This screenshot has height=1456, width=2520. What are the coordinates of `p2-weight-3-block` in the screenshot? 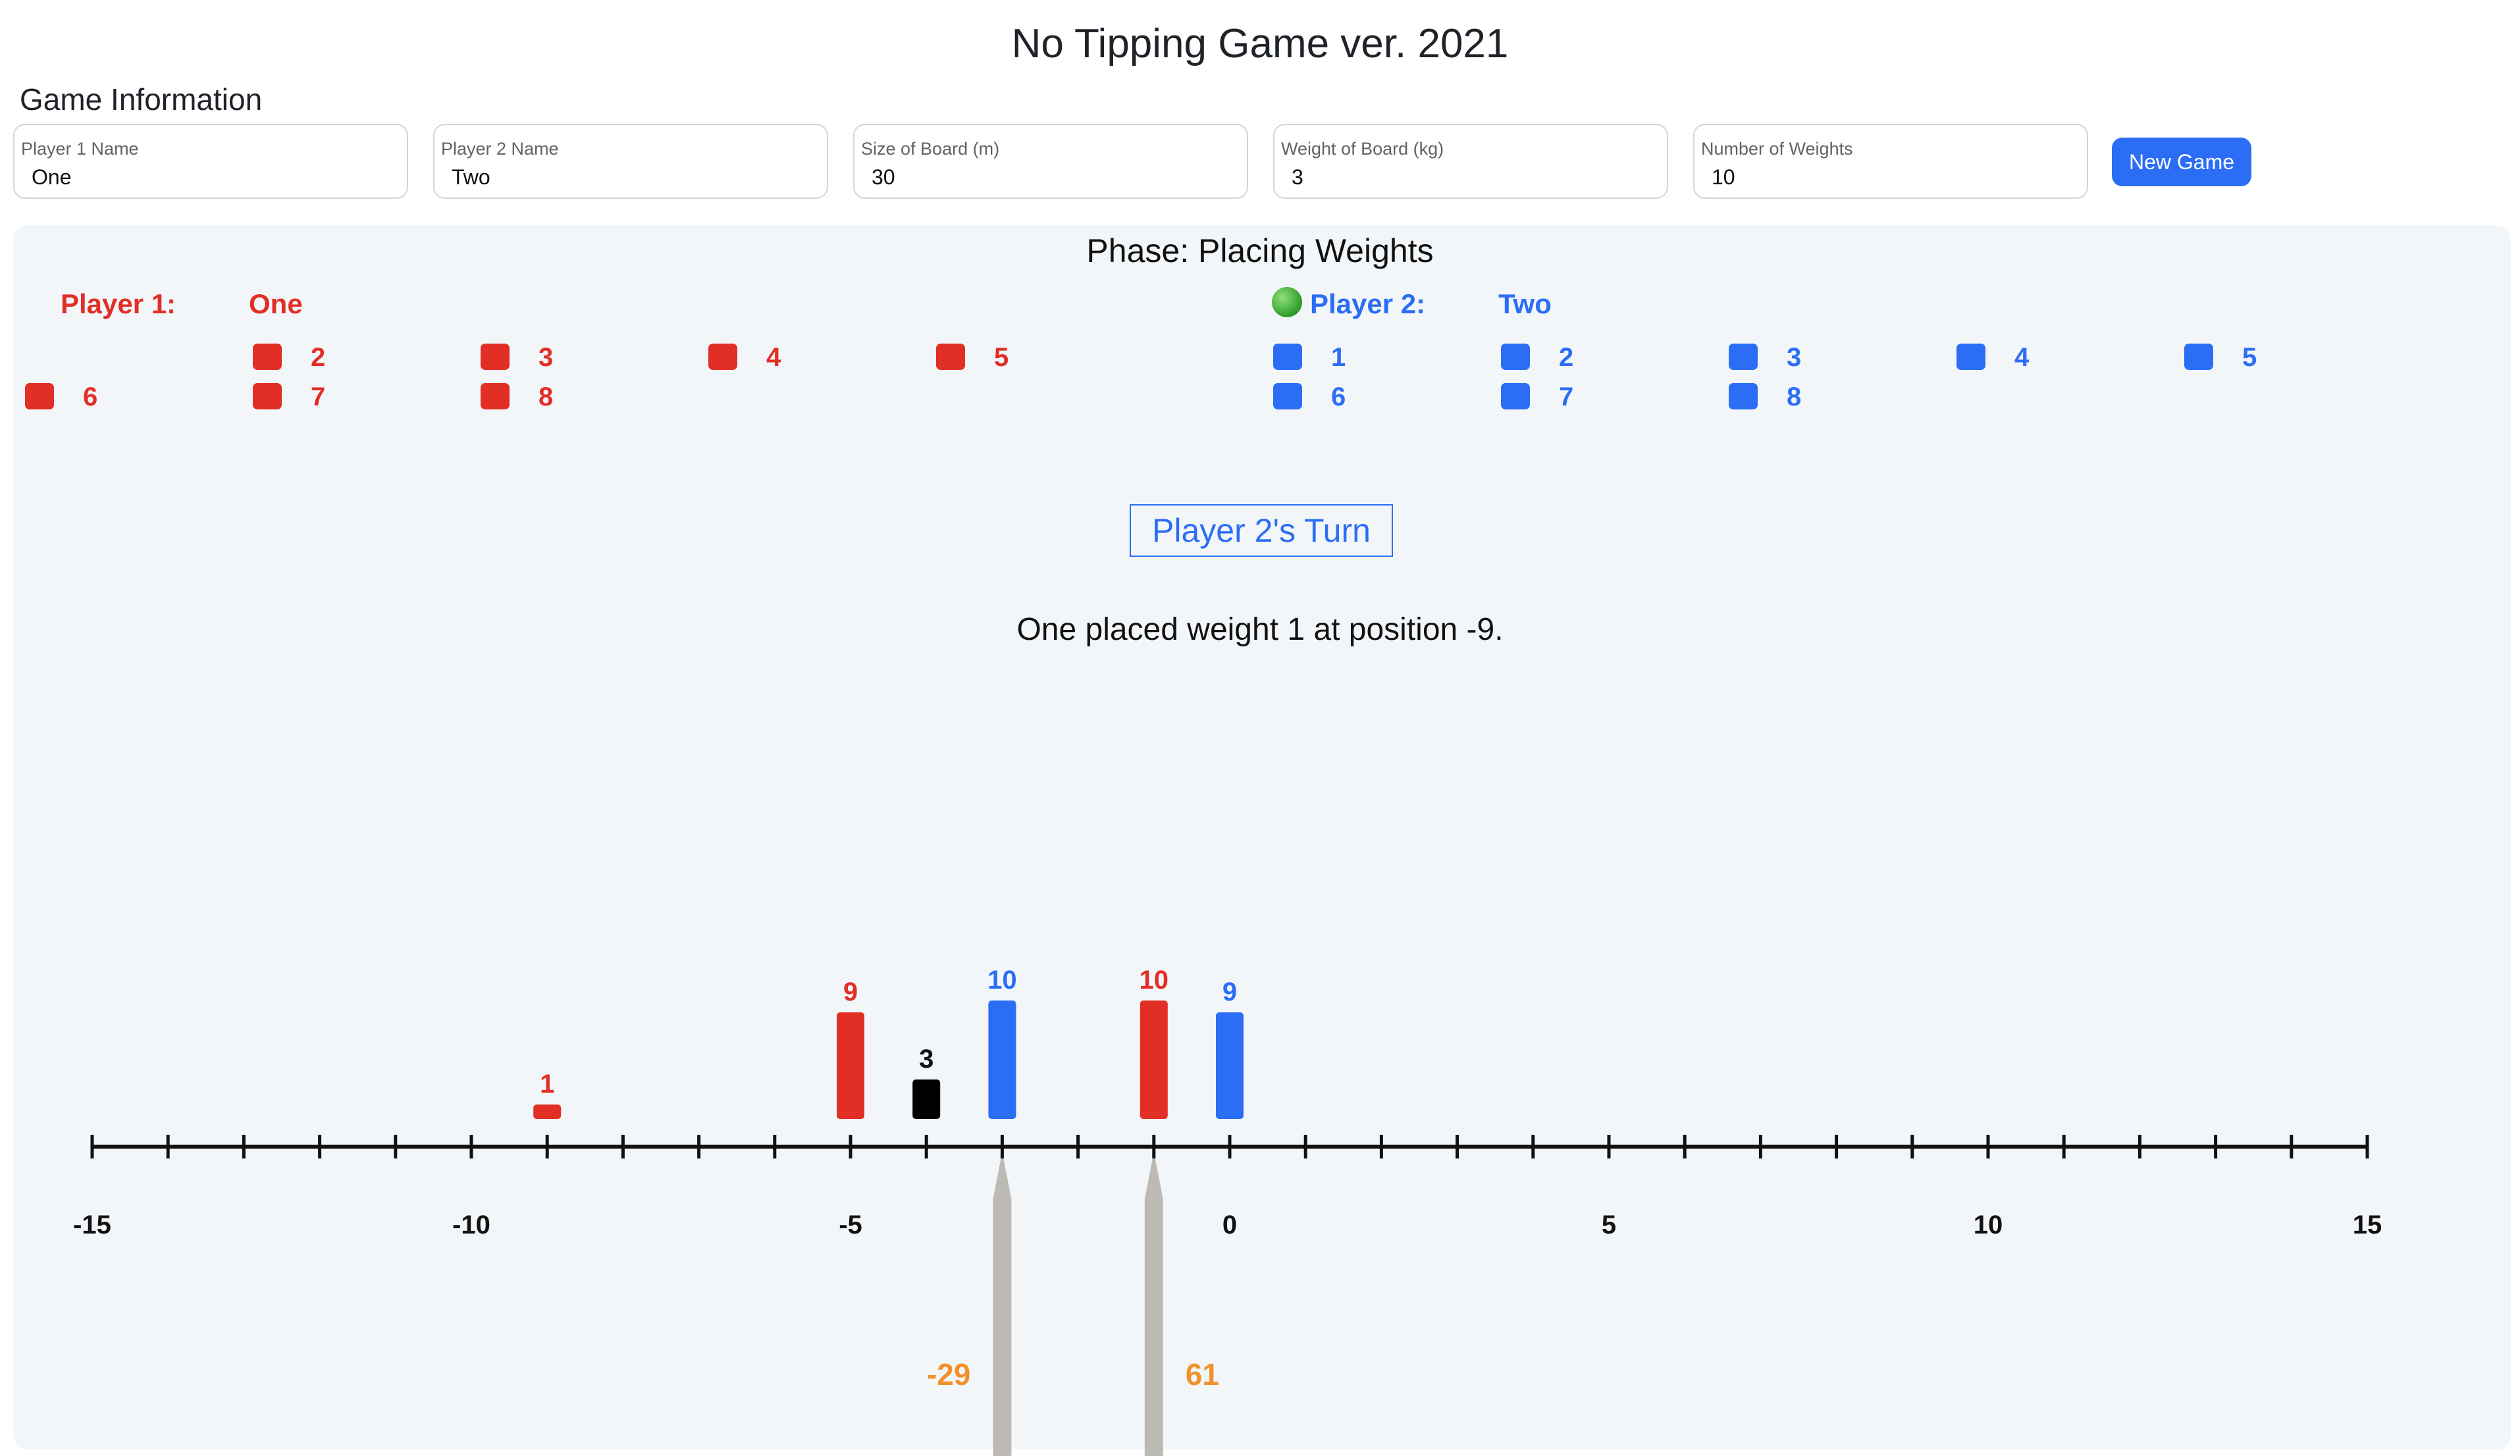 It's located at (1743, 357).